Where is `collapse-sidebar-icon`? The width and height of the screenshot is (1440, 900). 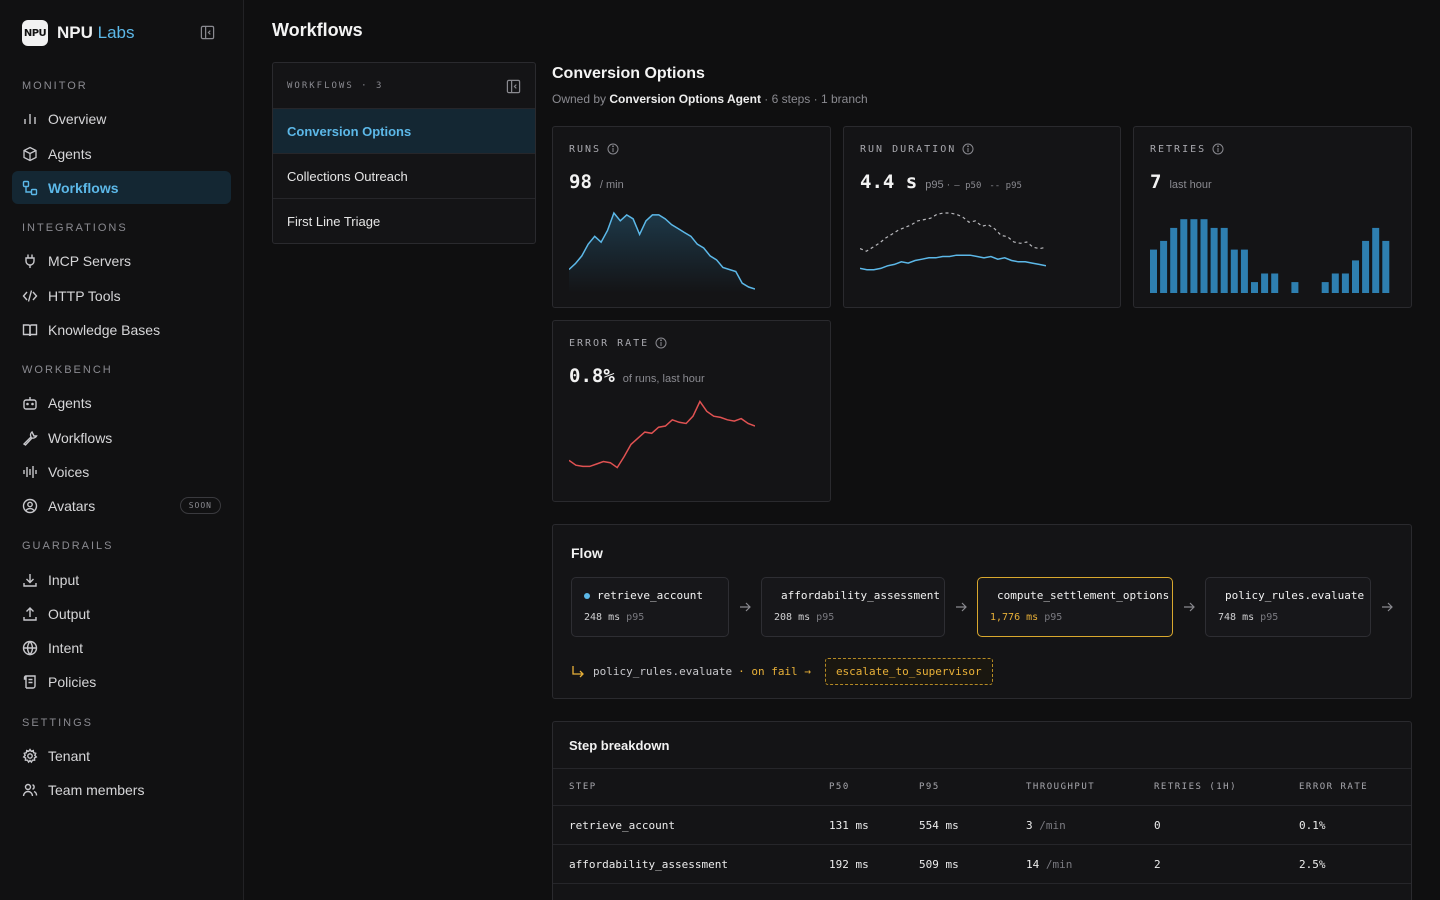
collapse-sidebar-icon is located at coordinates (207, 32).